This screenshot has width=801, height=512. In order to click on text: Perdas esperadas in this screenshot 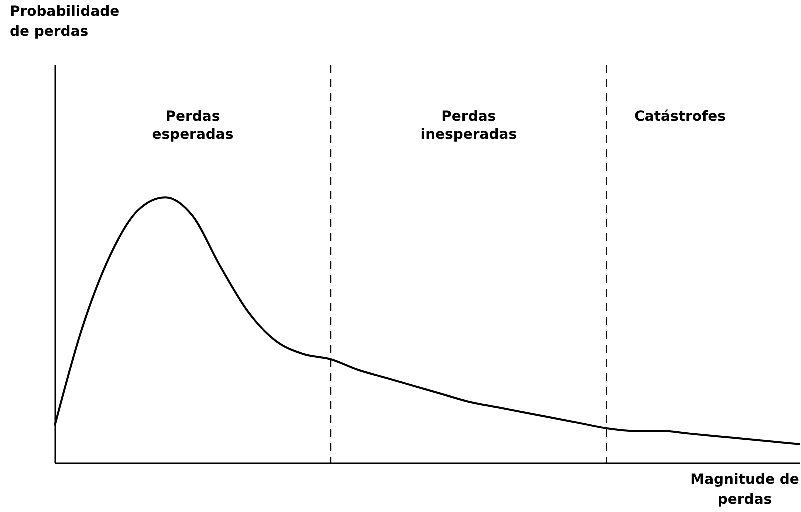, I will do `click(193, 126)`.